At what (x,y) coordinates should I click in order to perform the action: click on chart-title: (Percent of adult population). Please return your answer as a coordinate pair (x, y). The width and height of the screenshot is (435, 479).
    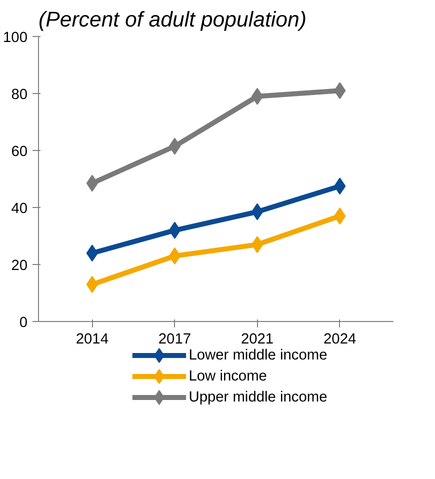
    Looking at the image, I should click on (172, 20).